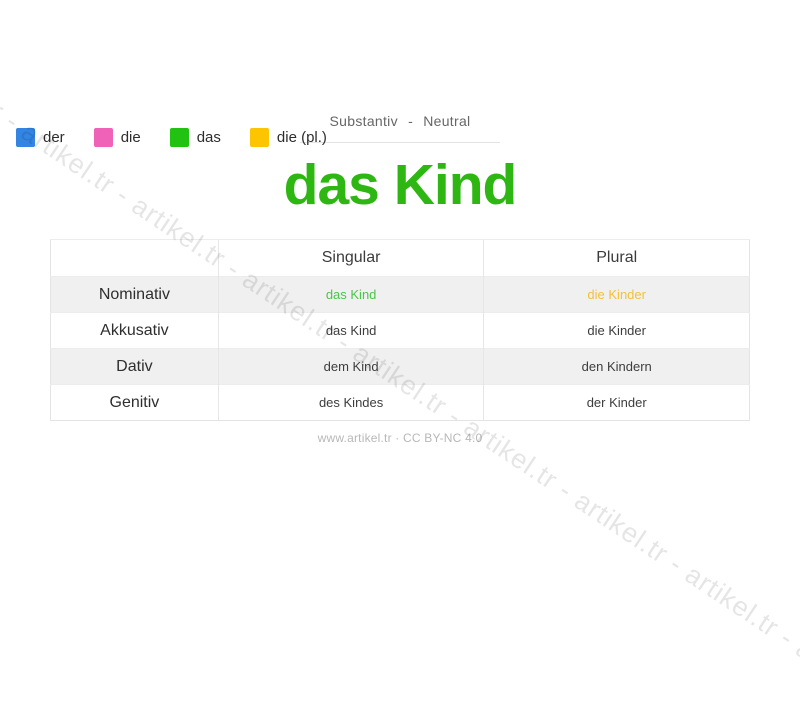  I want to click on table-header-row: Singular Plural, so click(400, 258).